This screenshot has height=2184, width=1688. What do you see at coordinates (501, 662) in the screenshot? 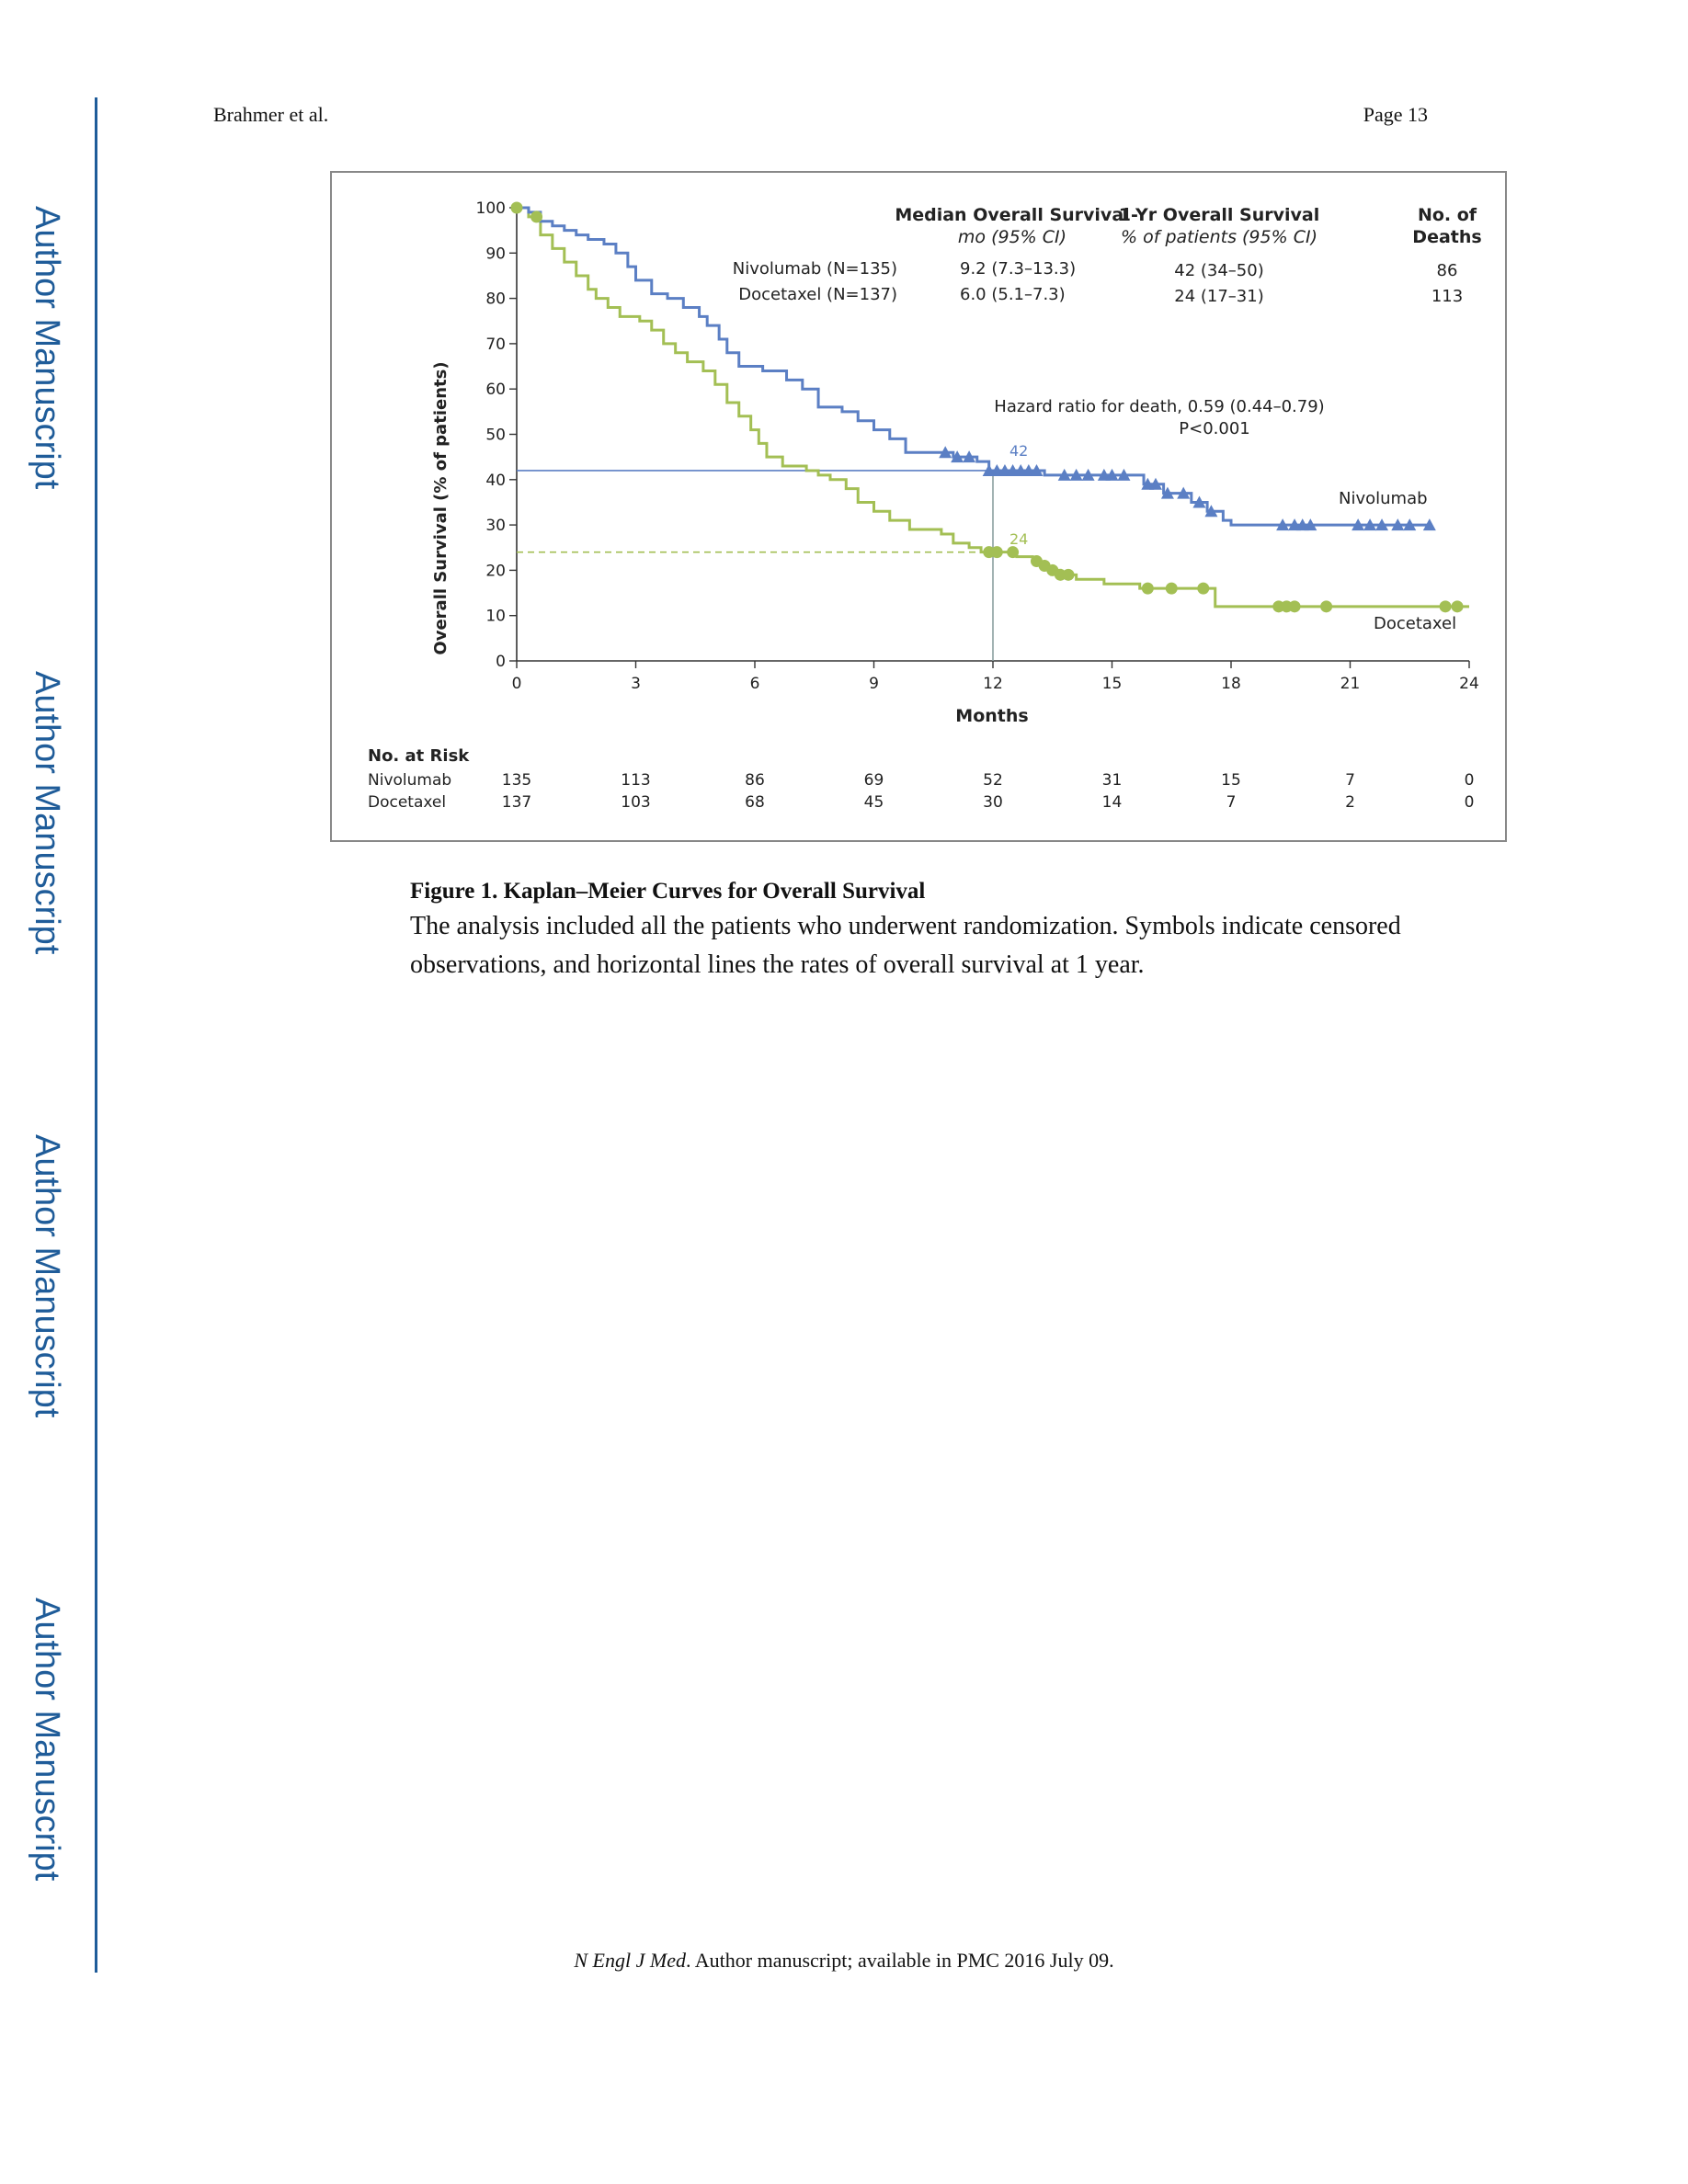
I see `y-tick-label: 0` at bounding box center [501, 662].